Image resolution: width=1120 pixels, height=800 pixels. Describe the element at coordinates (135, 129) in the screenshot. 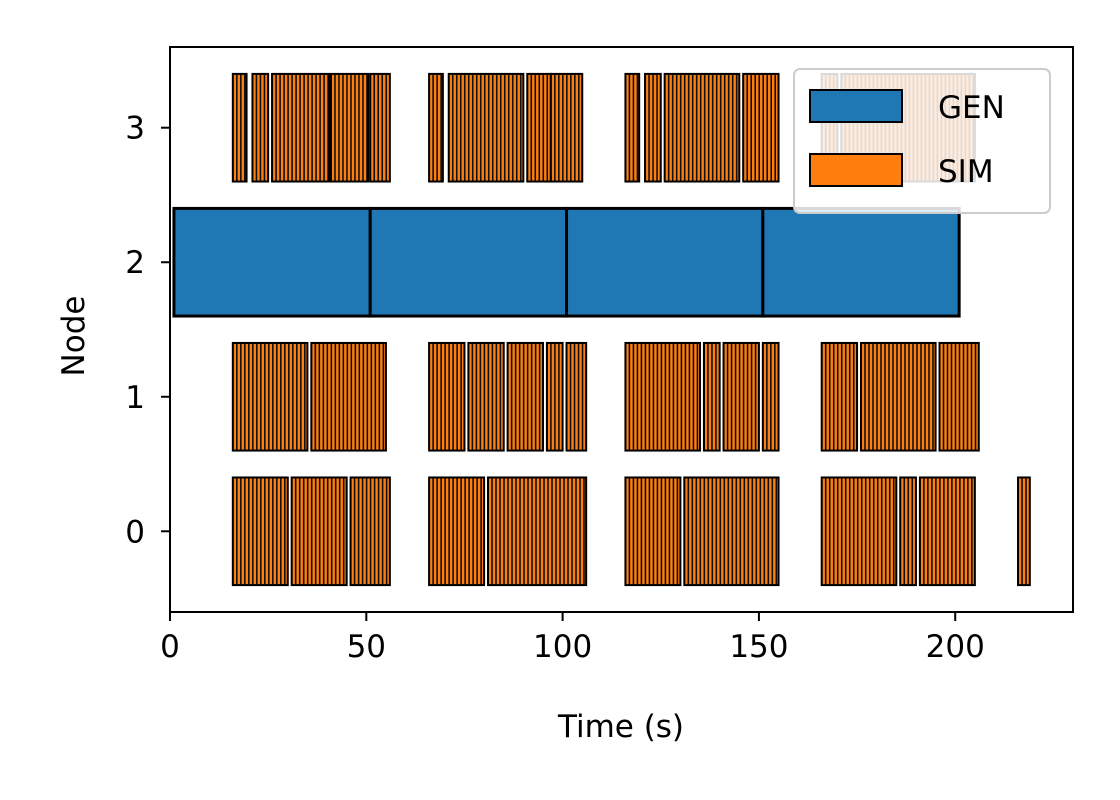

I see `y-tick-label: 3` at that location.